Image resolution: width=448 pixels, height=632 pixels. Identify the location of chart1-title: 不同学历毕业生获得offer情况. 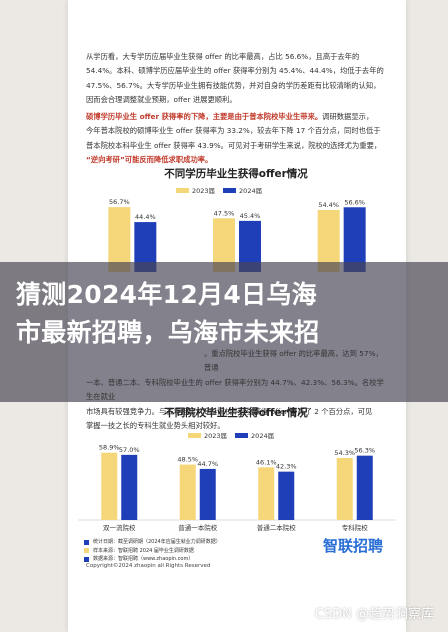
(236, 174).